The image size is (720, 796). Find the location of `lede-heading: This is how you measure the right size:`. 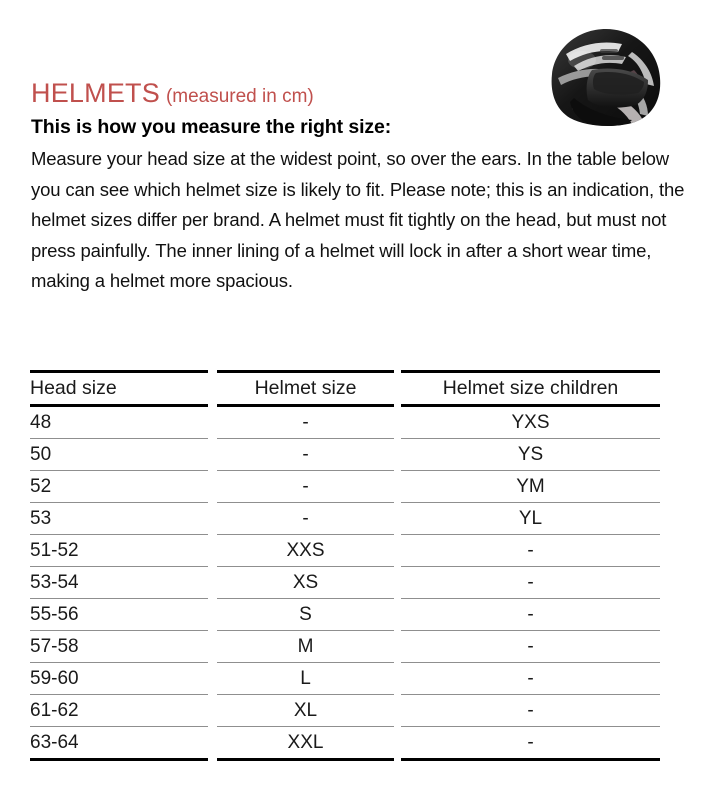

lede-heading: This is how you measure the right size: is located at coordinates (211, 127).